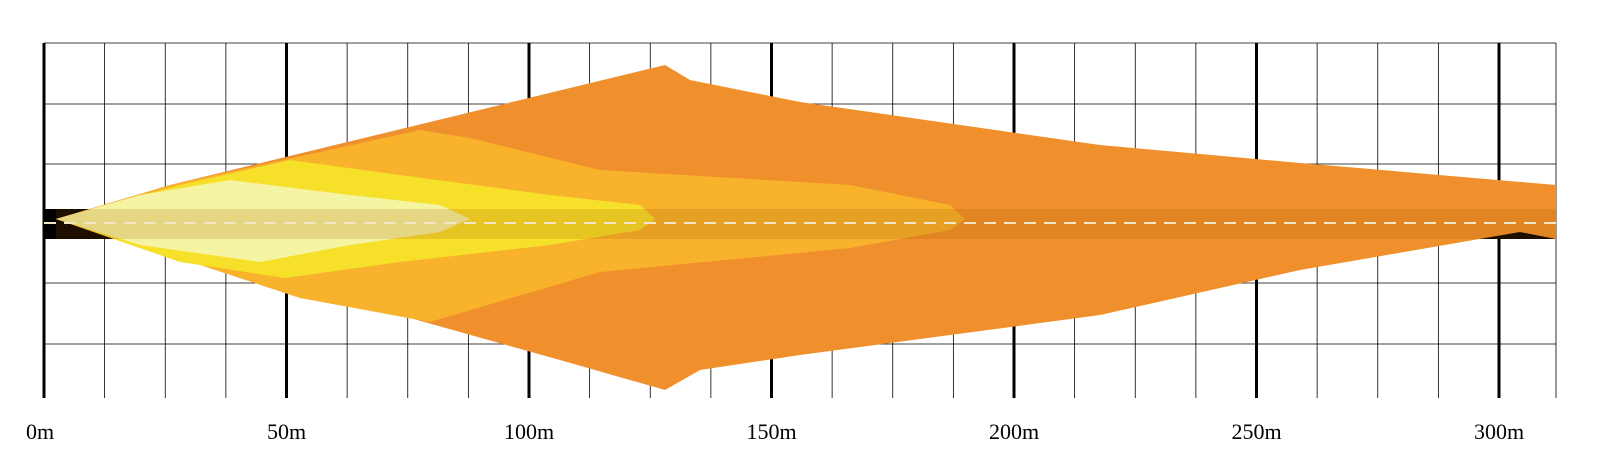  Describe the element at coordinates (1256, 431) in the screenshot. I see `x-tick-label: 250m` at that location.